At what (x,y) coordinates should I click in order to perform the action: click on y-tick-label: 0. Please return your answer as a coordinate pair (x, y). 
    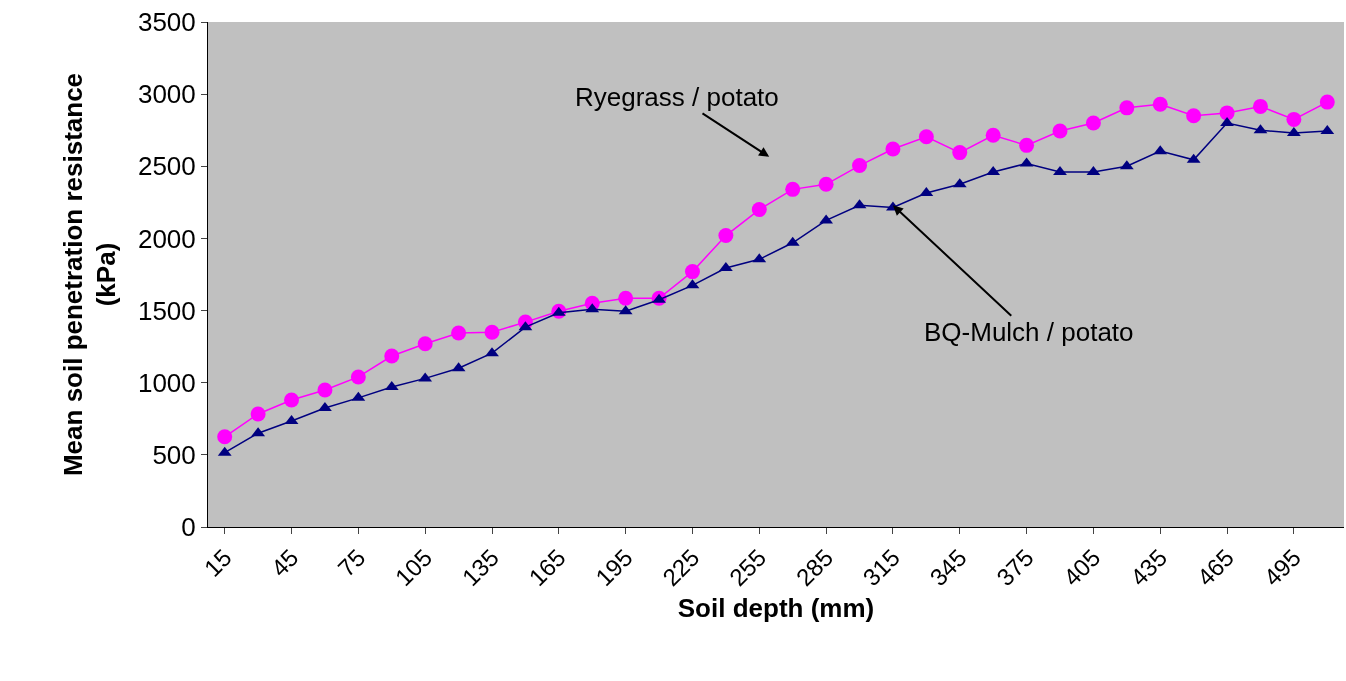
    Looking at the image, I should click on (188, 527).